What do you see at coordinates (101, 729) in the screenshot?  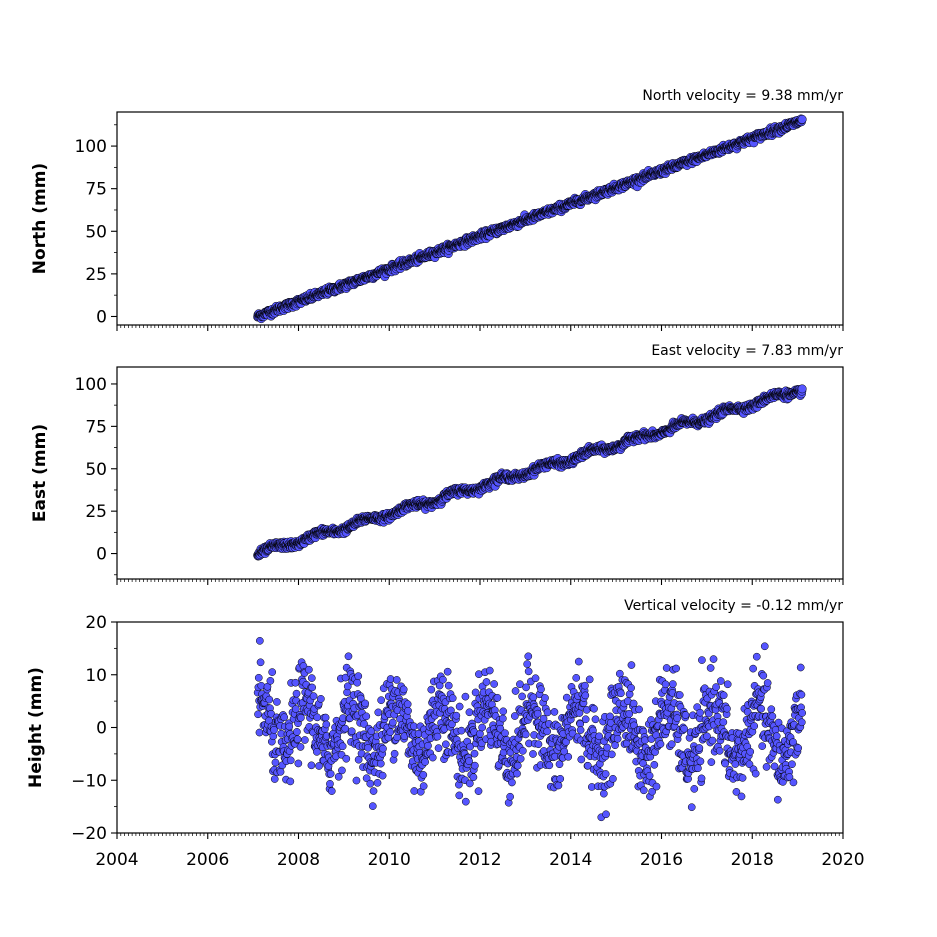 I see `y-tick-label: 0` at bounding box center [101, 729].